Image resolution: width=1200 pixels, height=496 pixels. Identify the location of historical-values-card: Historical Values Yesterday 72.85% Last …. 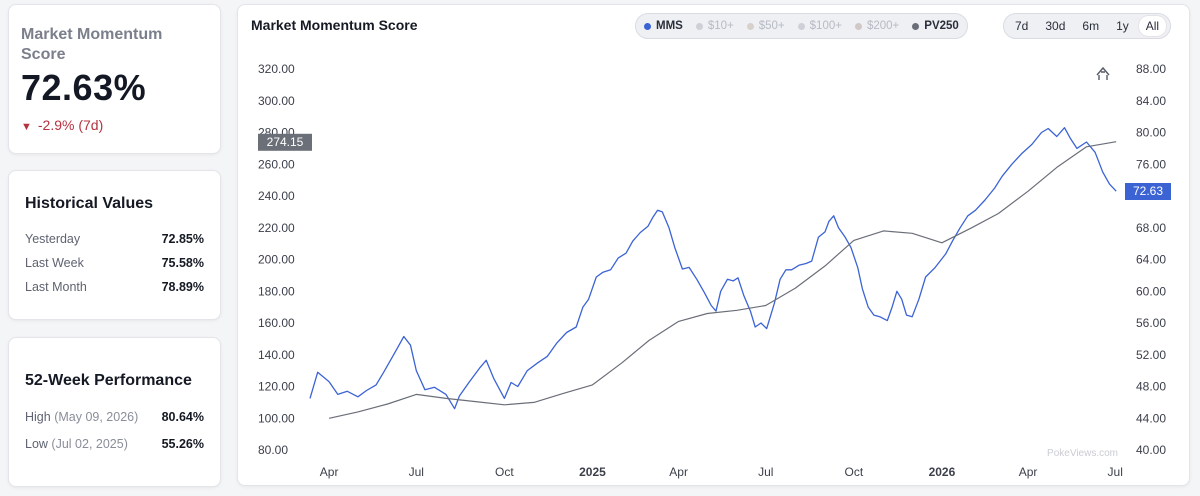
(114, 245).